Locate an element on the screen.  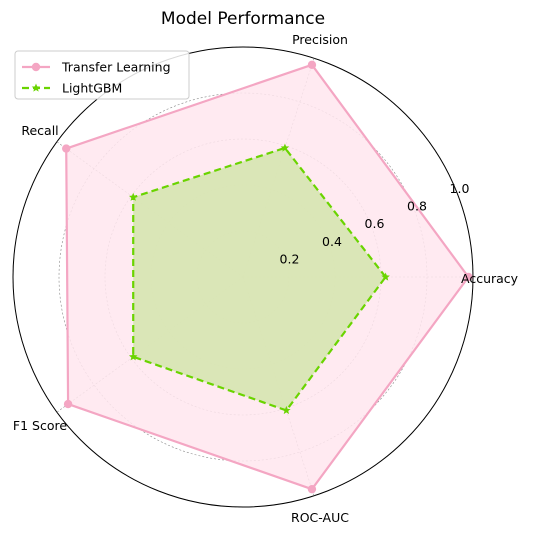
legend-box is located at coordinates (102, 75).